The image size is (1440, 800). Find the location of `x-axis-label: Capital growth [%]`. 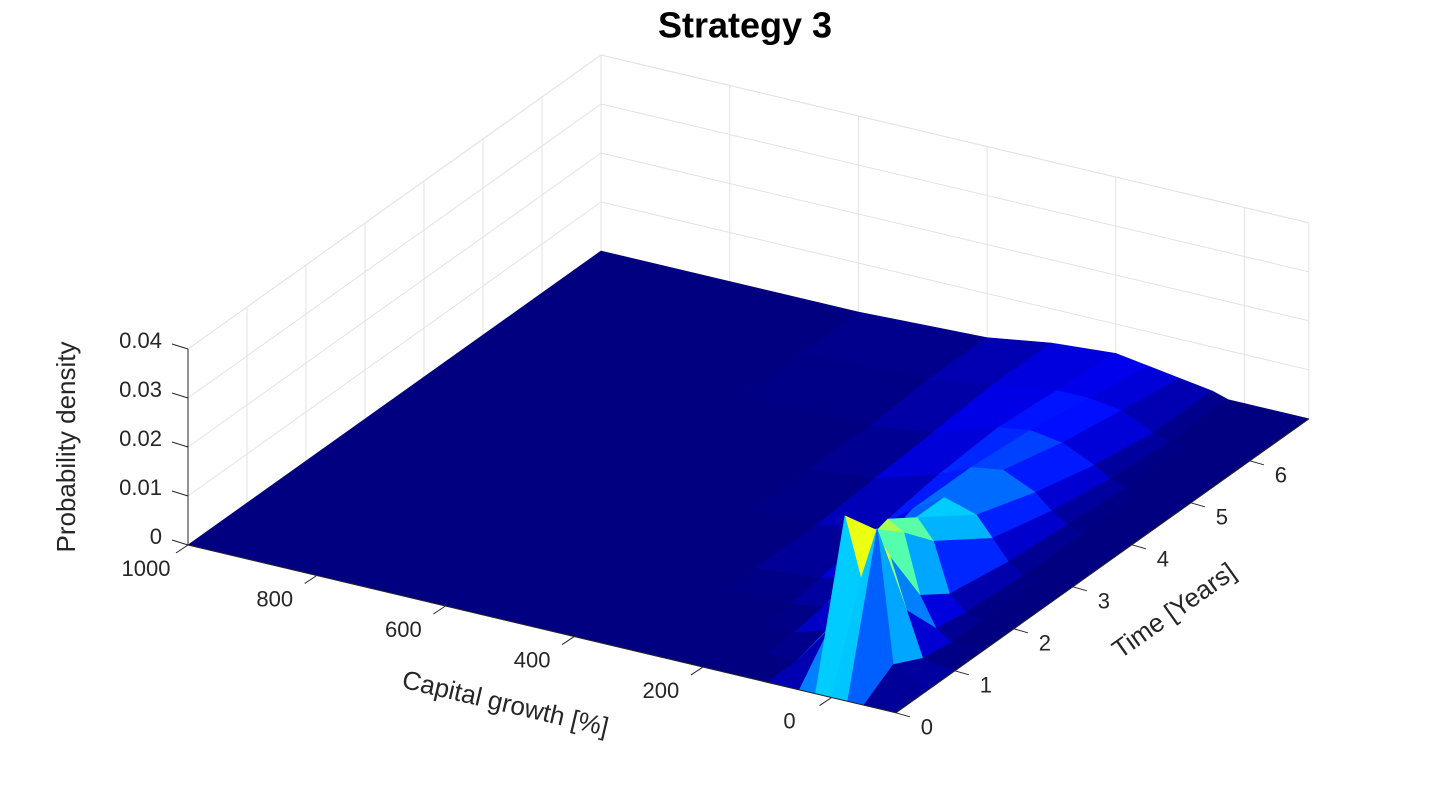

x-axis-label: Capital growth [%] is located at coordinates (505, 703).